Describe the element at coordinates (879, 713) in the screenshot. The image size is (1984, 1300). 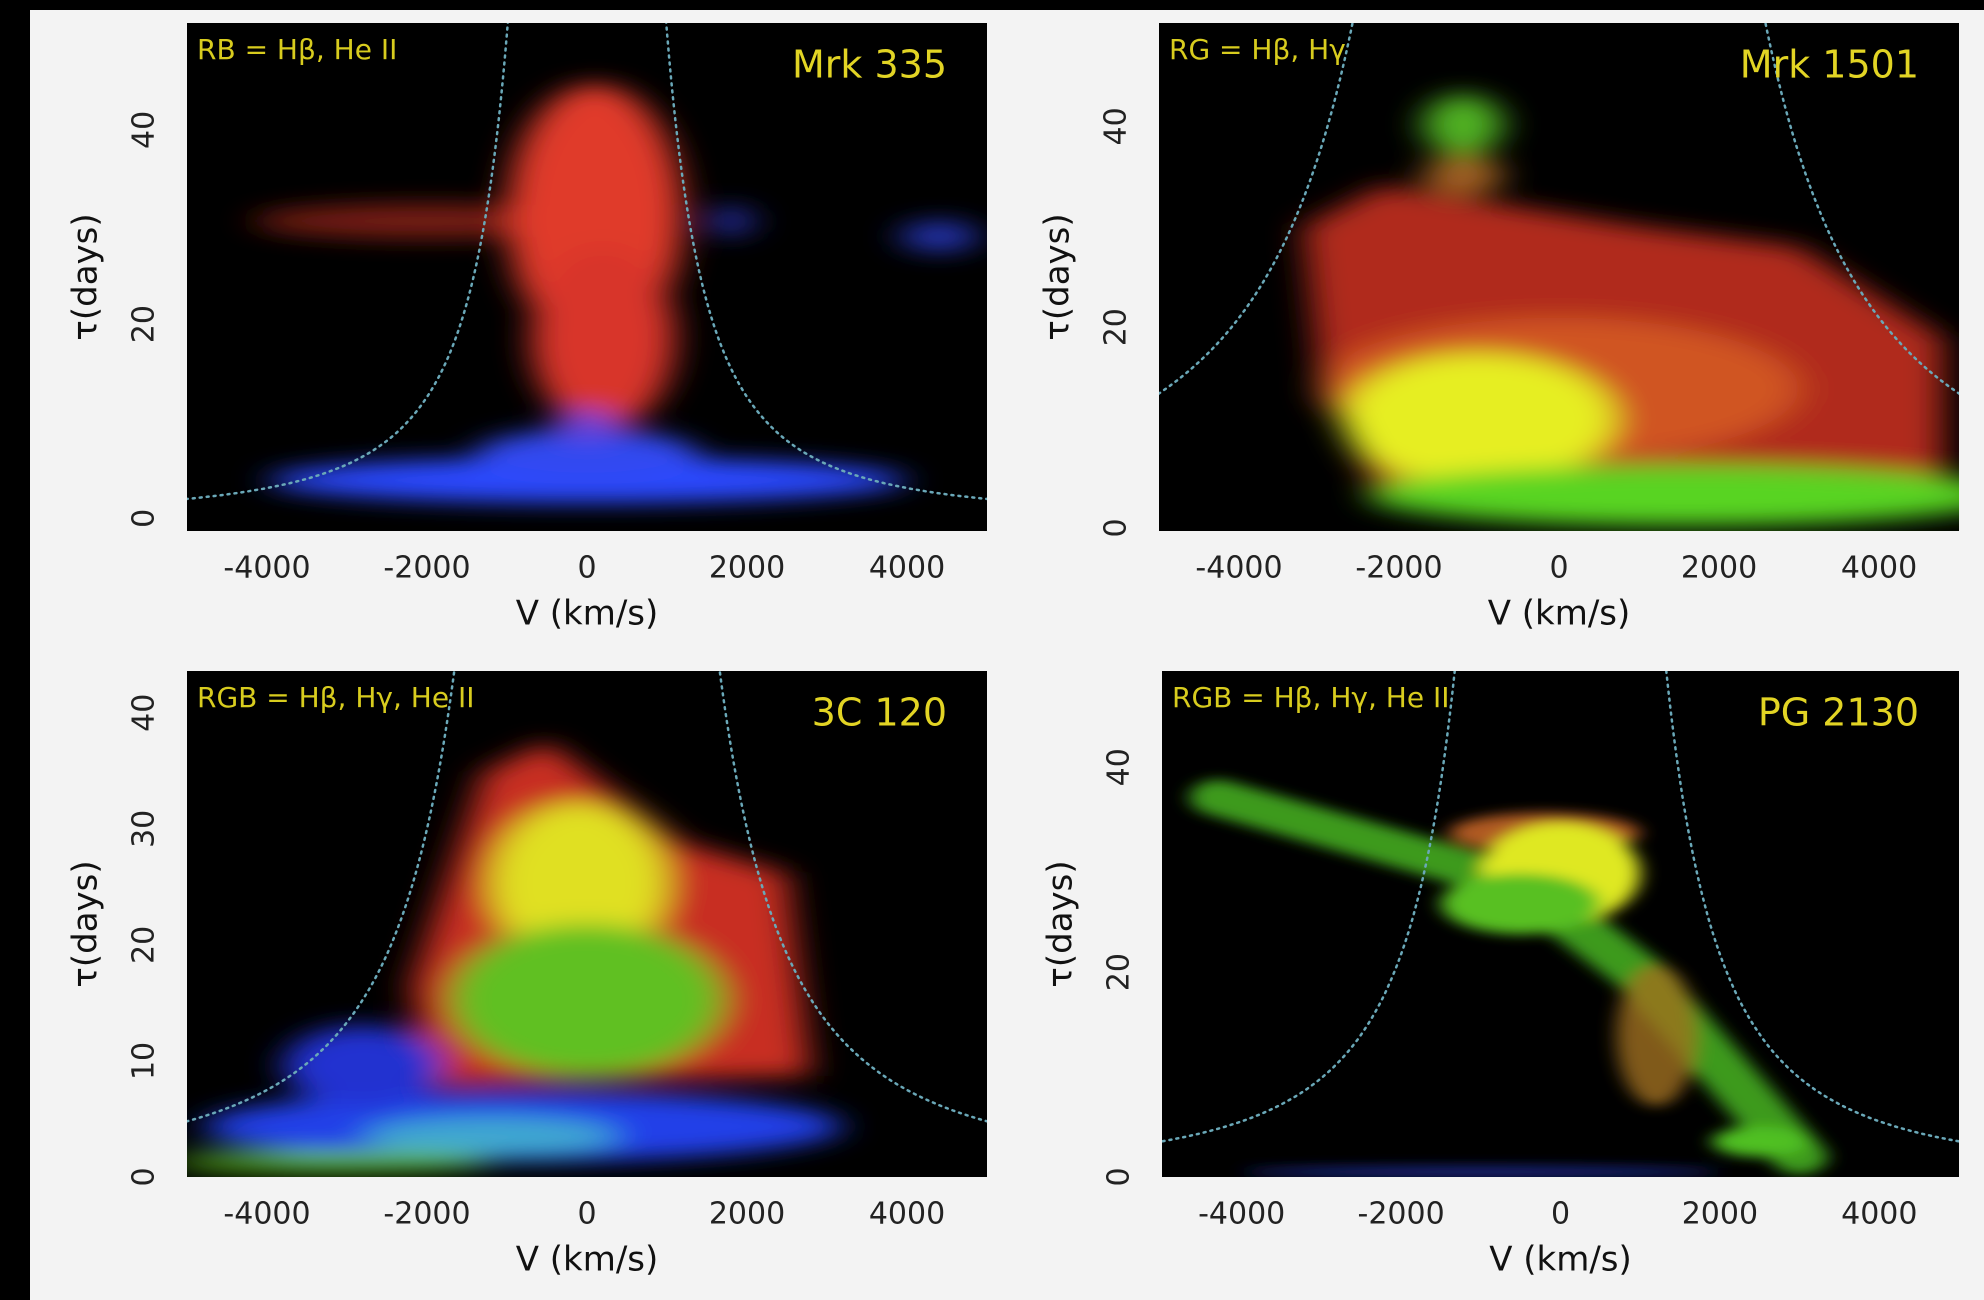
I see `panel-title: 3C 120` at that location.